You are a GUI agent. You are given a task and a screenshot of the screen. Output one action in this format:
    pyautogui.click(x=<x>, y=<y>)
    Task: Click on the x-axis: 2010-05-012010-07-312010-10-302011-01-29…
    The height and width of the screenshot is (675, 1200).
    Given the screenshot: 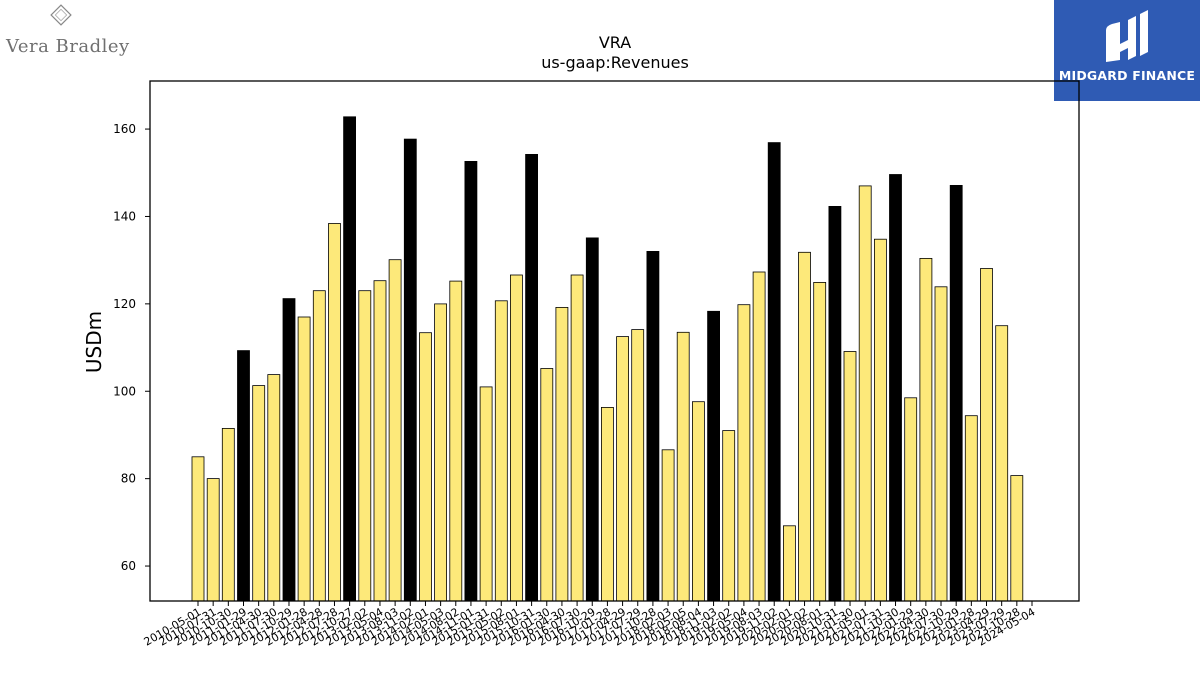 What is the action you would take?
    pyautogui.click(x=590, y=625)
    